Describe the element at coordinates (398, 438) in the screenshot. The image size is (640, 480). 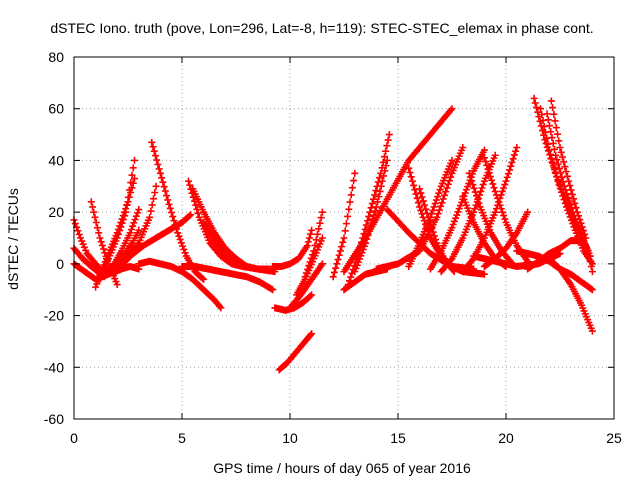
I see `x-tick-label: 15` at that location.